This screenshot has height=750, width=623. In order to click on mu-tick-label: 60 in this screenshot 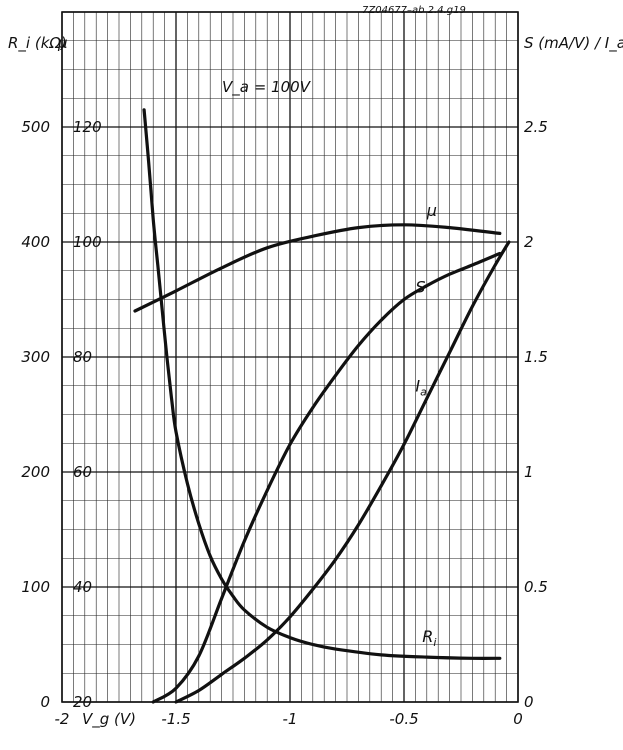, I will do `click(82, 472)`.